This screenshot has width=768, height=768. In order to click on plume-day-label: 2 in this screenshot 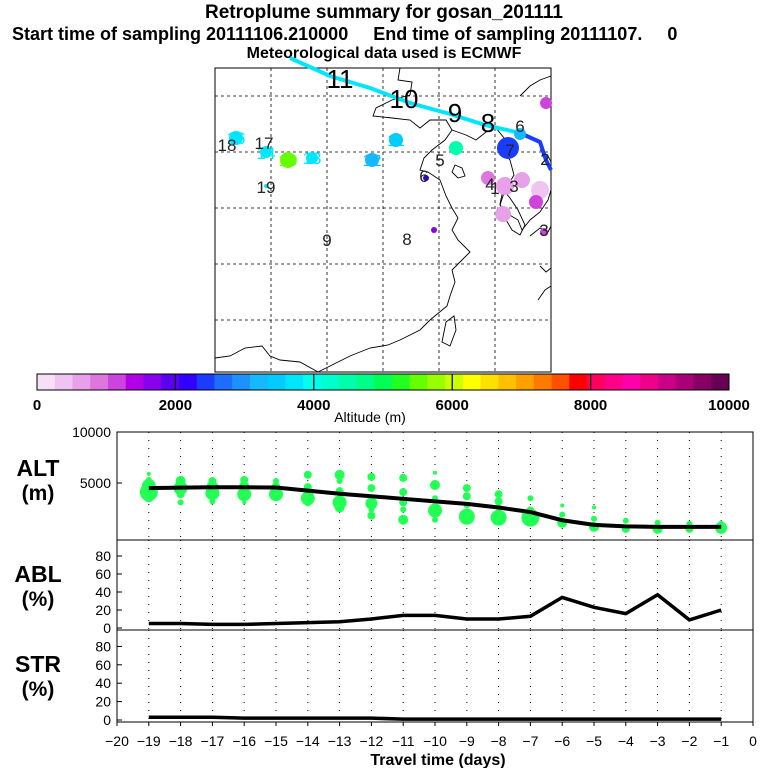, I will do `click(544, 159)`.